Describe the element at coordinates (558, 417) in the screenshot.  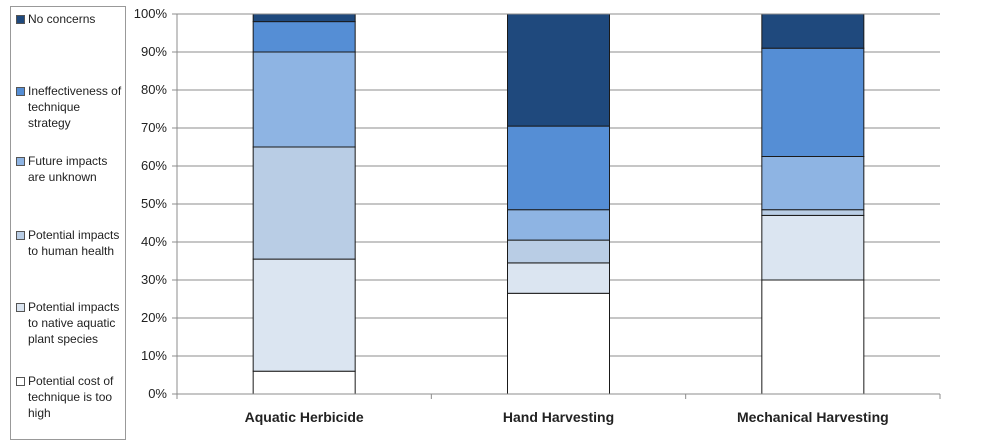
I see `category-label: Hand Harvesting` at that location.